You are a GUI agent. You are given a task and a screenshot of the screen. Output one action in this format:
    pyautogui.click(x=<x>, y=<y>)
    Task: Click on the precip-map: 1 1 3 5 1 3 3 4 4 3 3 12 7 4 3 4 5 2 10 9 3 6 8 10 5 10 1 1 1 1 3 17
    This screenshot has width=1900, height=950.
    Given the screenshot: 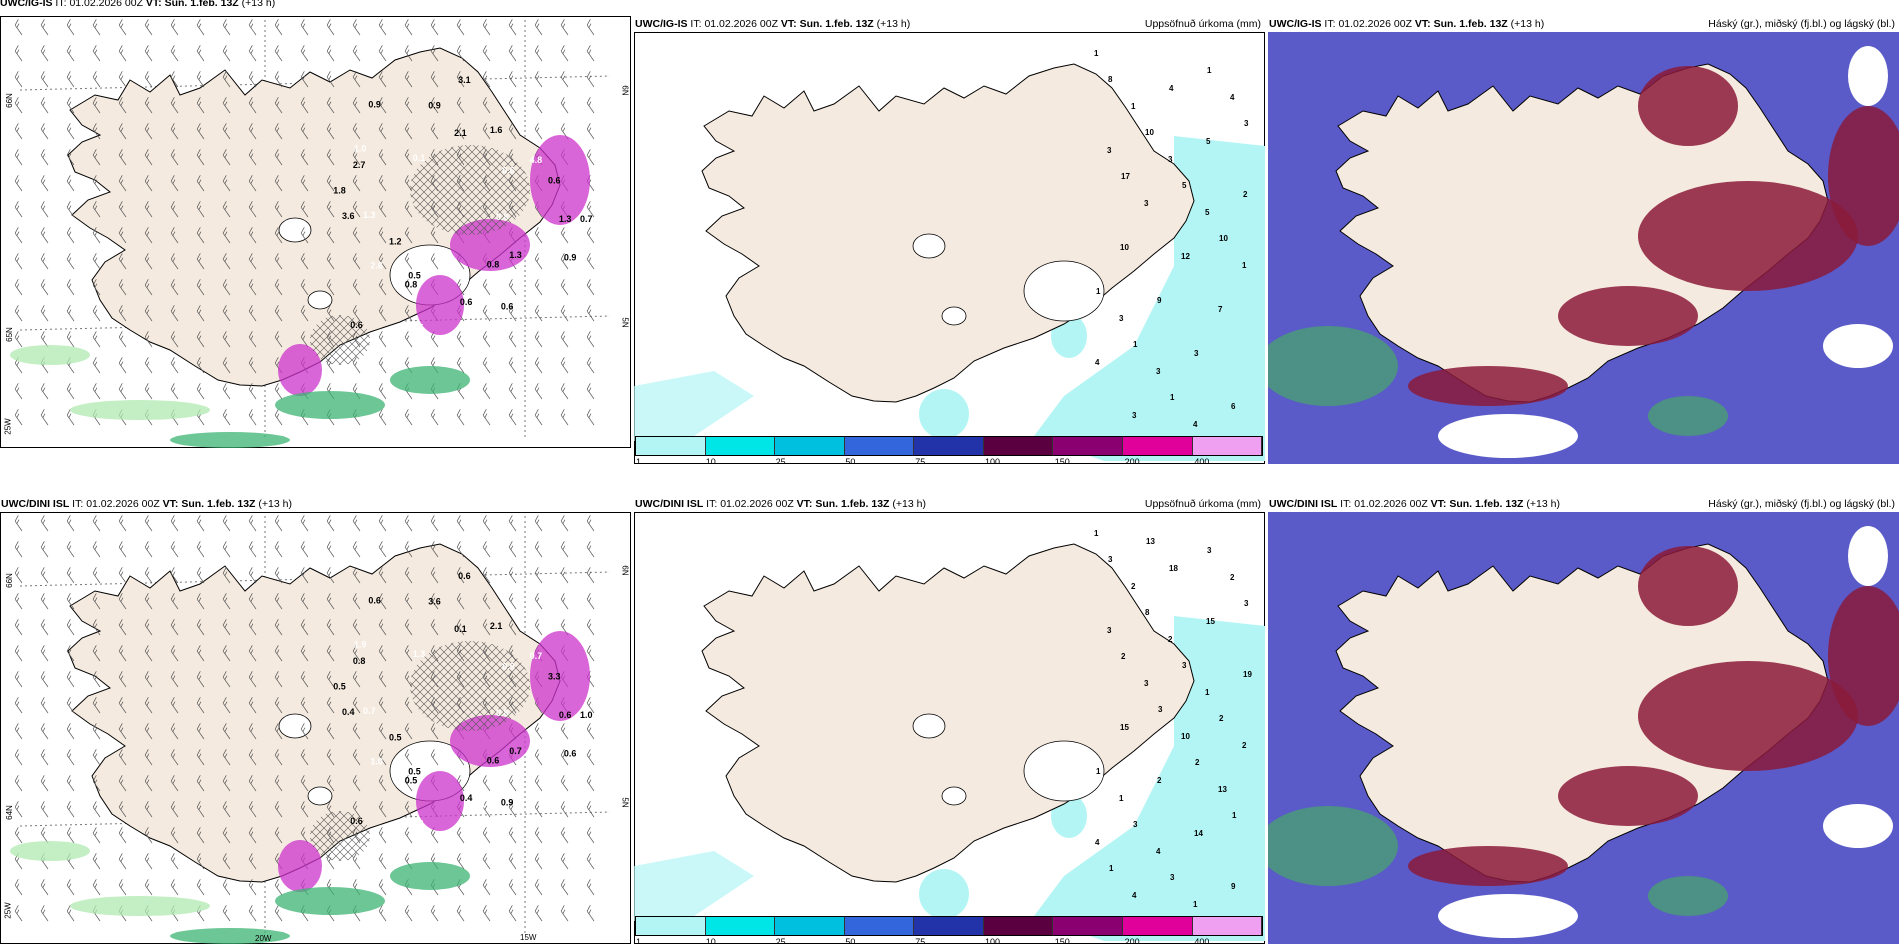 What is the action you would take?
    pyautogui.click(x=949, y=255)
    